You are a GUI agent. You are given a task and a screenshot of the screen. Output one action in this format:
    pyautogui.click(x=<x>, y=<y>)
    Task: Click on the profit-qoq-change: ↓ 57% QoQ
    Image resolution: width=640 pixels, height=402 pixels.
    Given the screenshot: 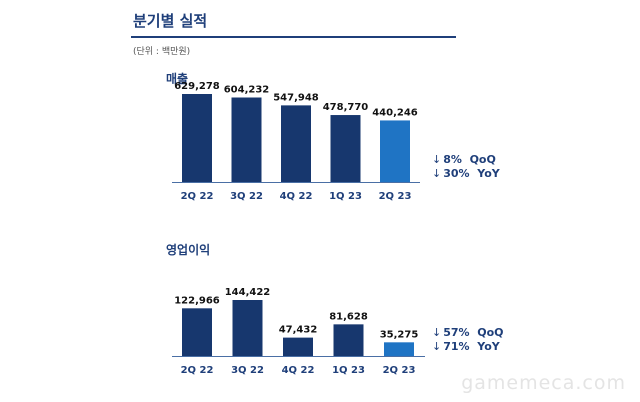 What is the action you would take?
    pyautogui.click(x=468, y=333)
    